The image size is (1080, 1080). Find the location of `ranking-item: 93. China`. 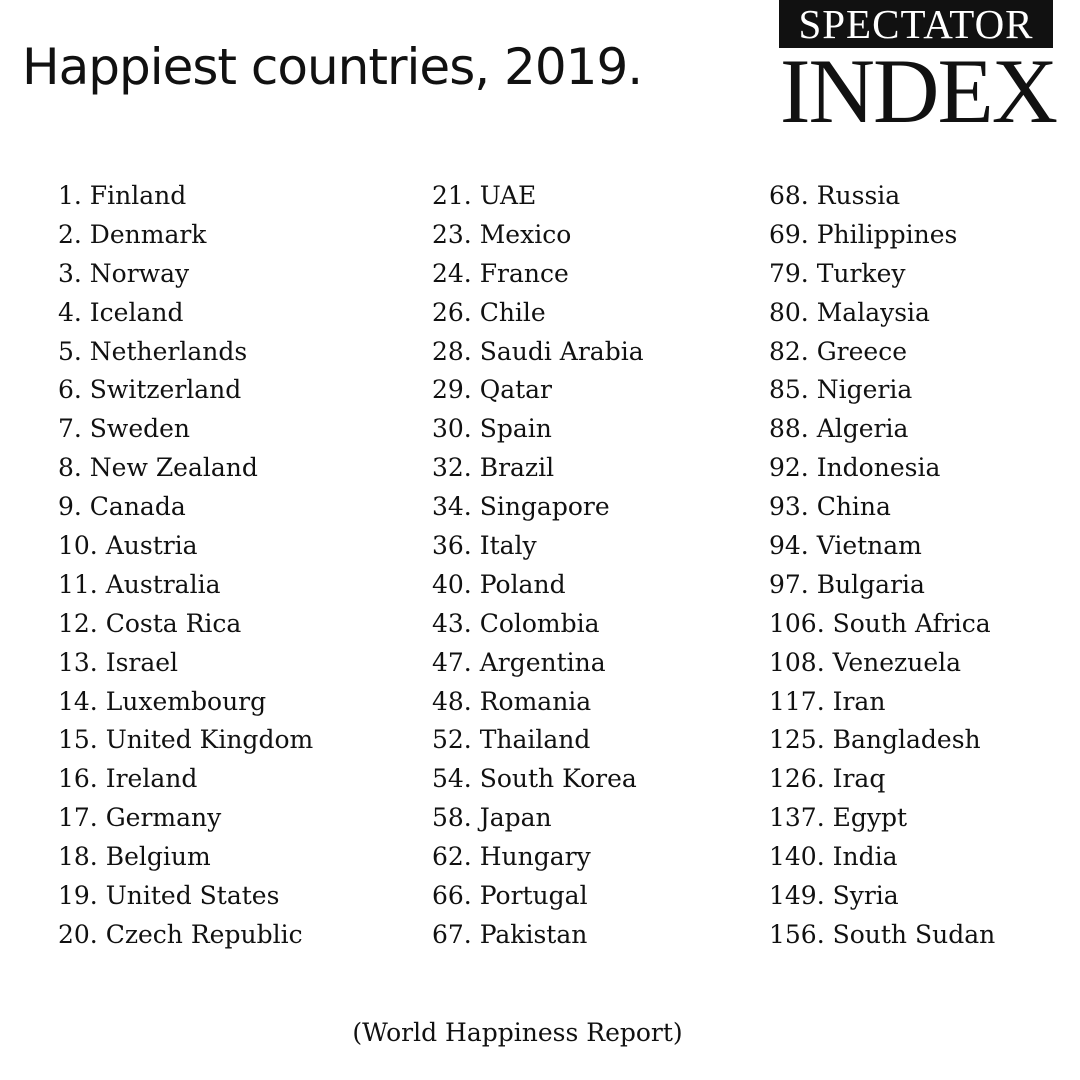

ranking-item: 93. China is located at coordinates (830, 507).